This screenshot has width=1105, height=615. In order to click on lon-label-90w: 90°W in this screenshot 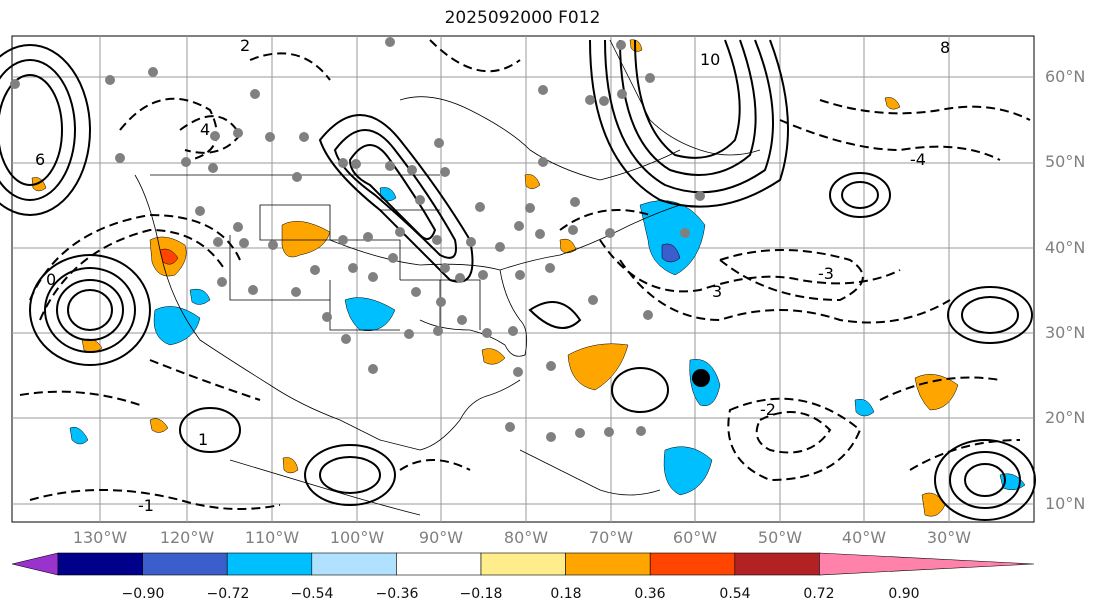, I will do `click(441, 537)`.